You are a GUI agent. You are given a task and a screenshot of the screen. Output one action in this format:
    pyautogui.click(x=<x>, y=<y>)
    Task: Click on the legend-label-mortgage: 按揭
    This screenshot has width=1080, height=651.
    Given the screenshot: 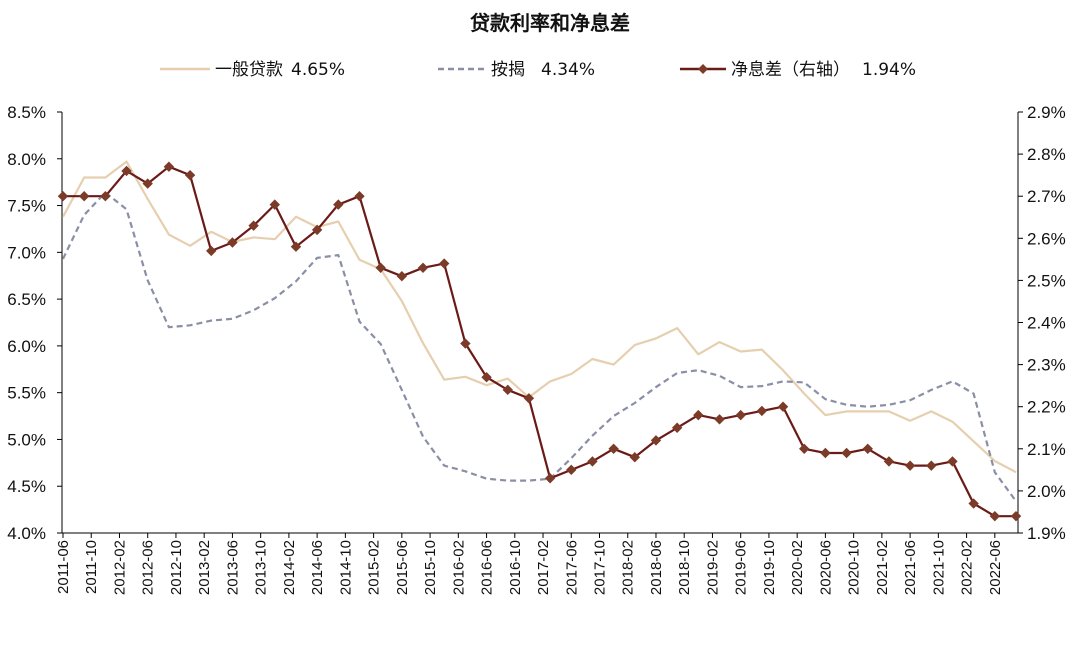 What is the action you would take?
    pyautogui.click(x=508, y=70)
    